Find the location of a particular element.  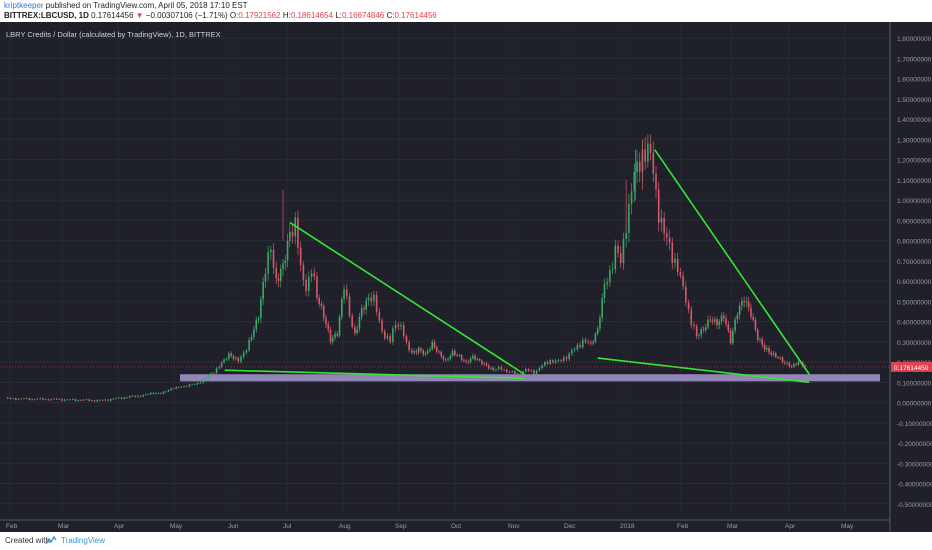

y-tick-label: 1.70000000 is located at coordinates (914, 59).